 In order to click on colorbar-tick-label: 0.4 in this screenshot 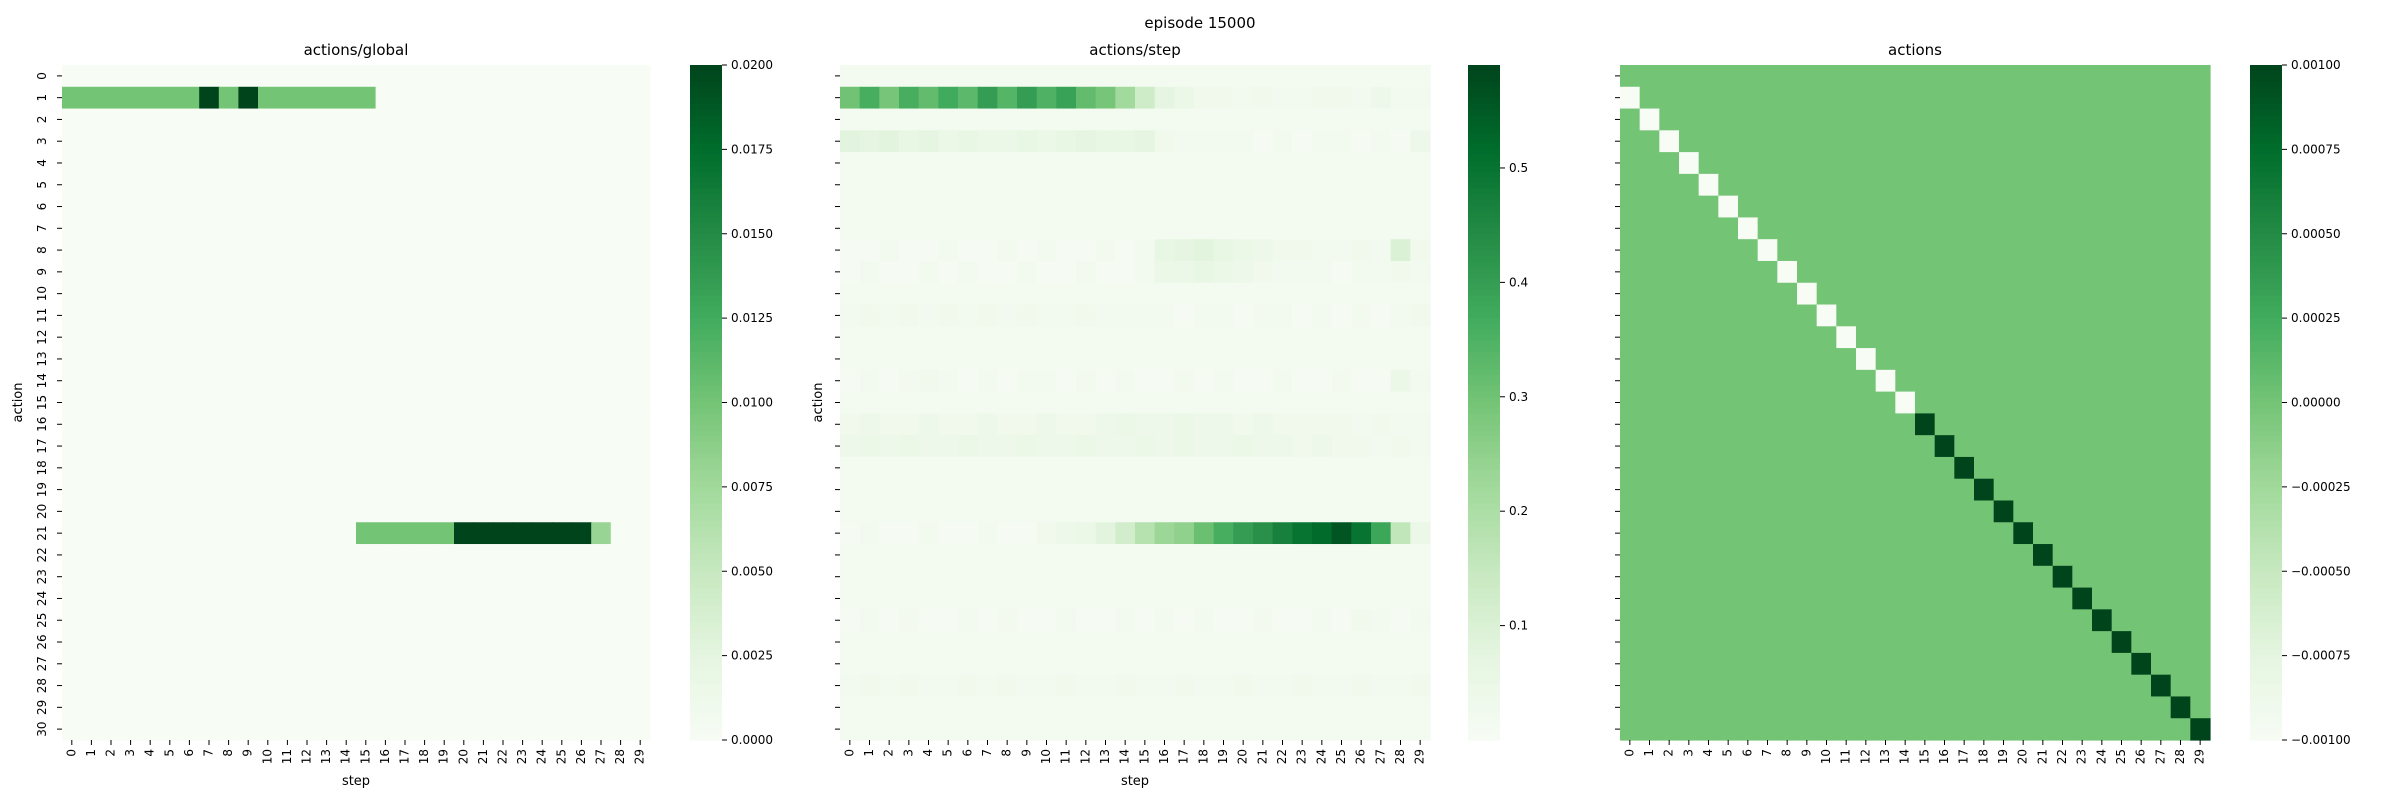, I will do `click(1518, 282)`.